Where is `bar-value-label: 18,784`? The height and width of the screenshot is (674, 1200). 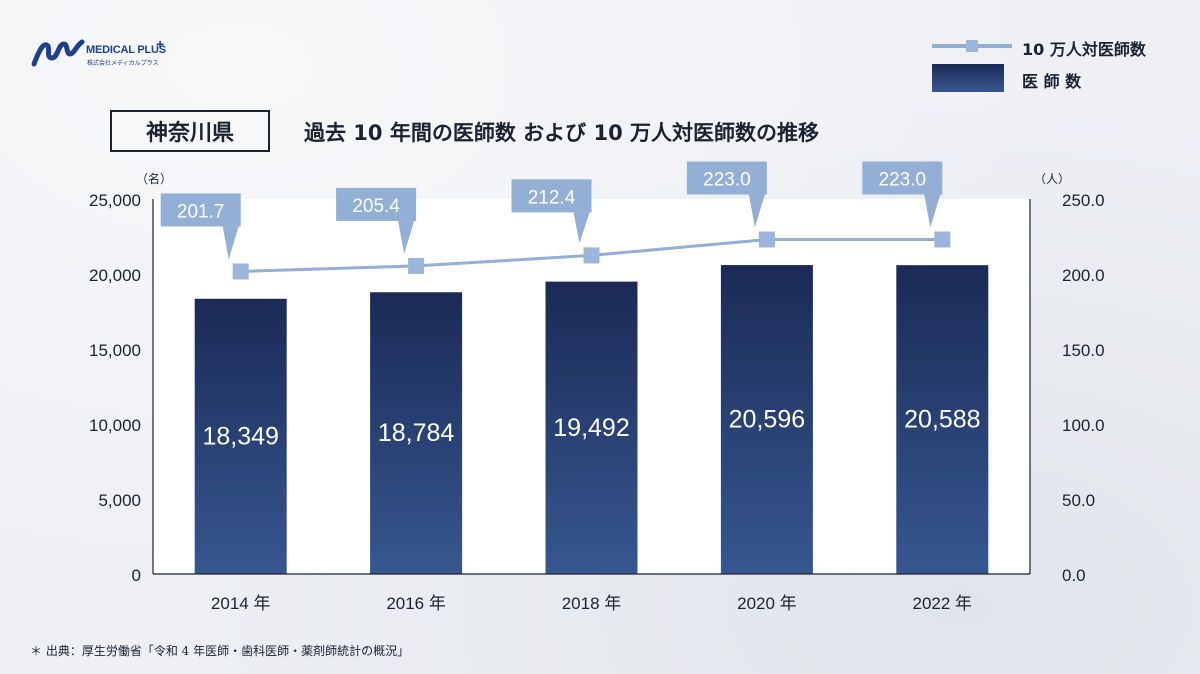 bar-value-label: 18,784 is located at coordinates (416, 433).